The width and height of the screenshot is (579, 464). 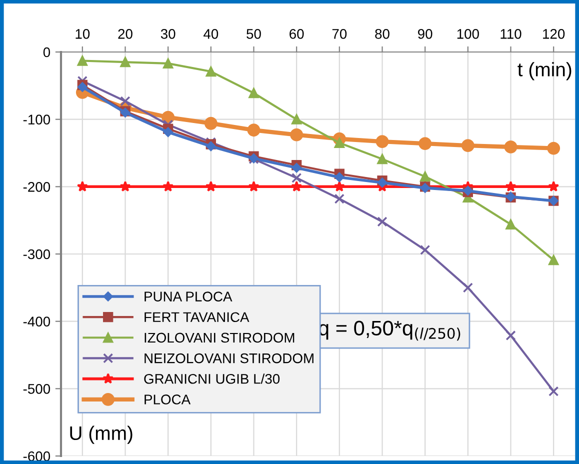 I want to click on legend-label: GRANICNI UGIB L/30, so click(x=212, y=379).